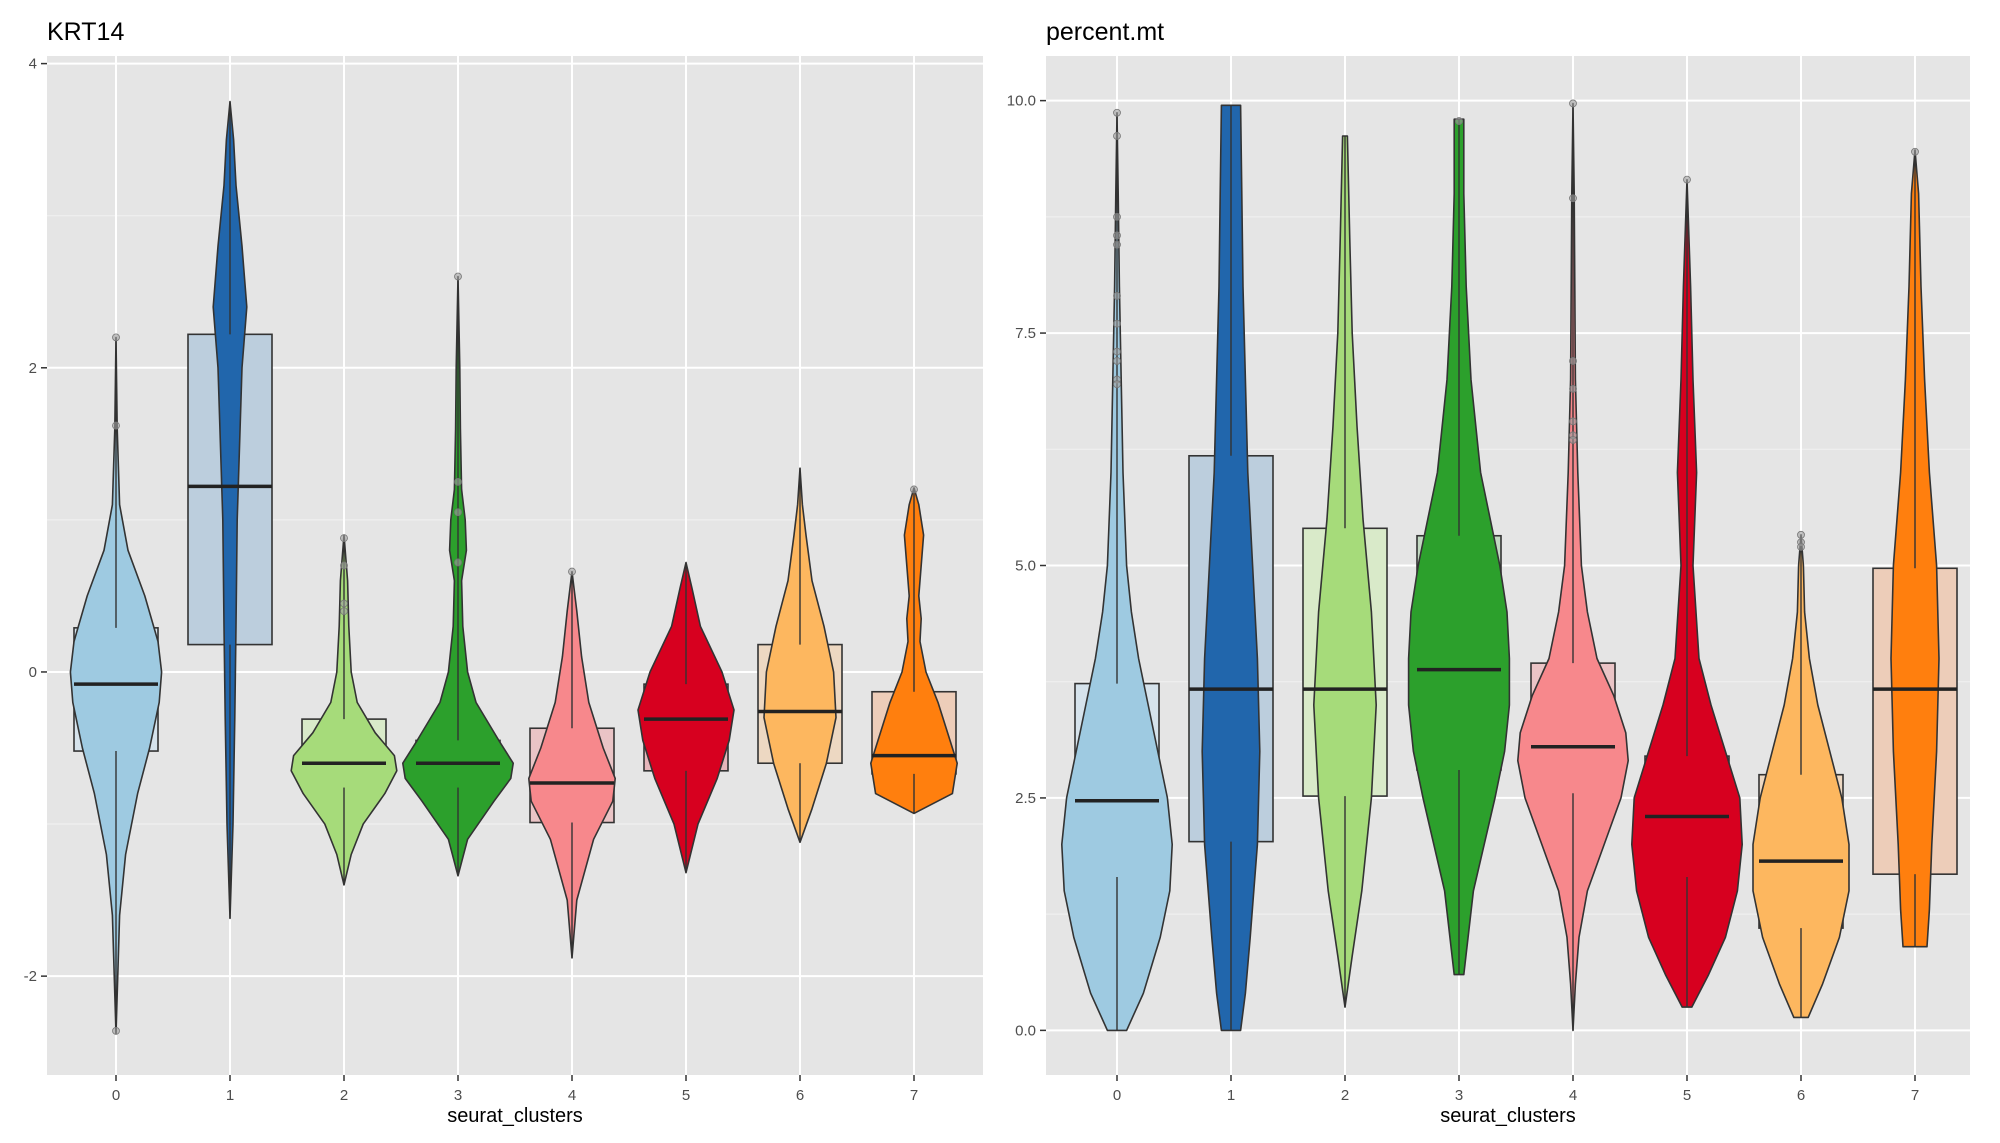 The image size is (2000, 1143). I want to click on y-tick-label: 5.0, so click(1025, 566).